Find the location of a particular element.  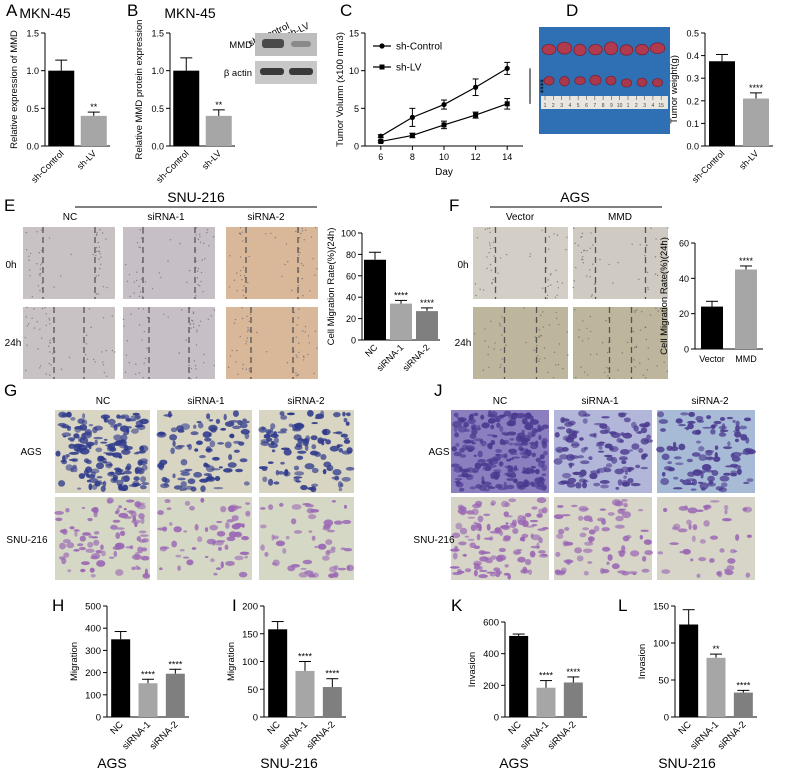

x-tick-label: NC is located at coordinates (117, 728).